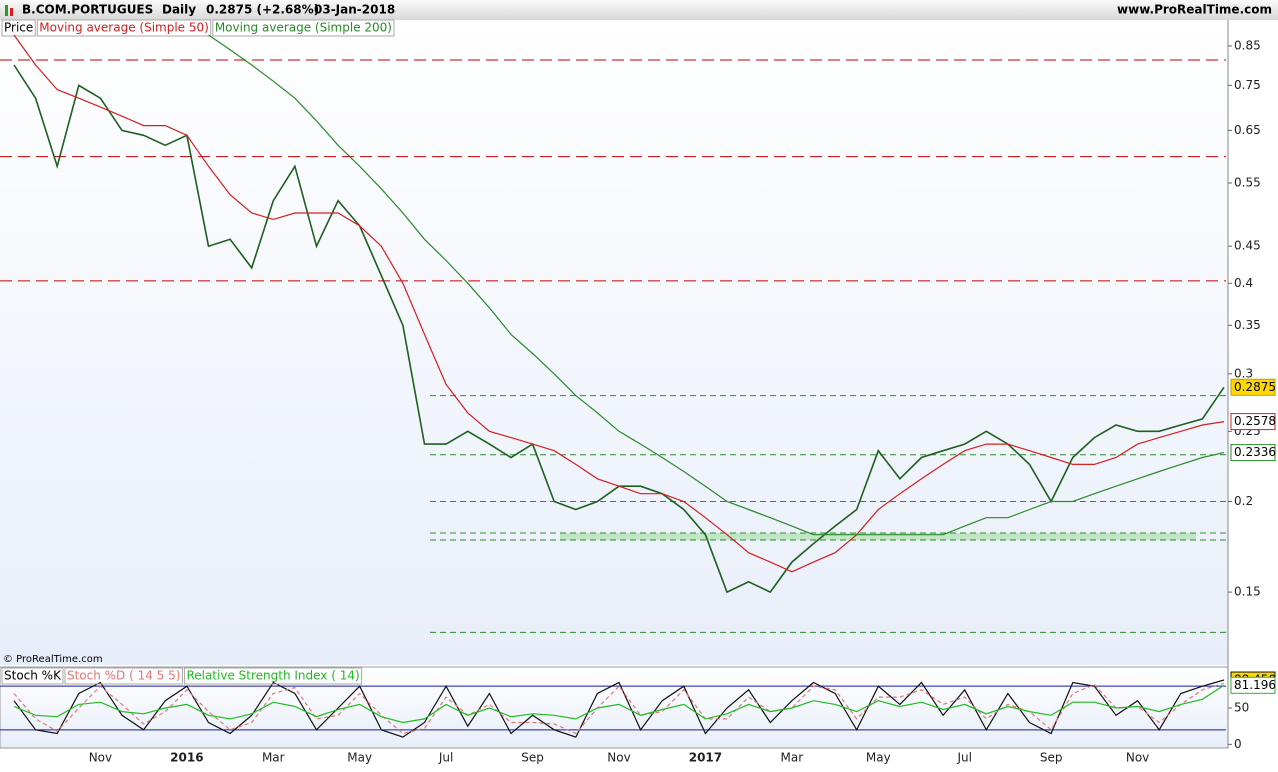  Describe the element at coordinates (354, 10) in the screenshot. I see `date: 03-Jan-2018` at that location.